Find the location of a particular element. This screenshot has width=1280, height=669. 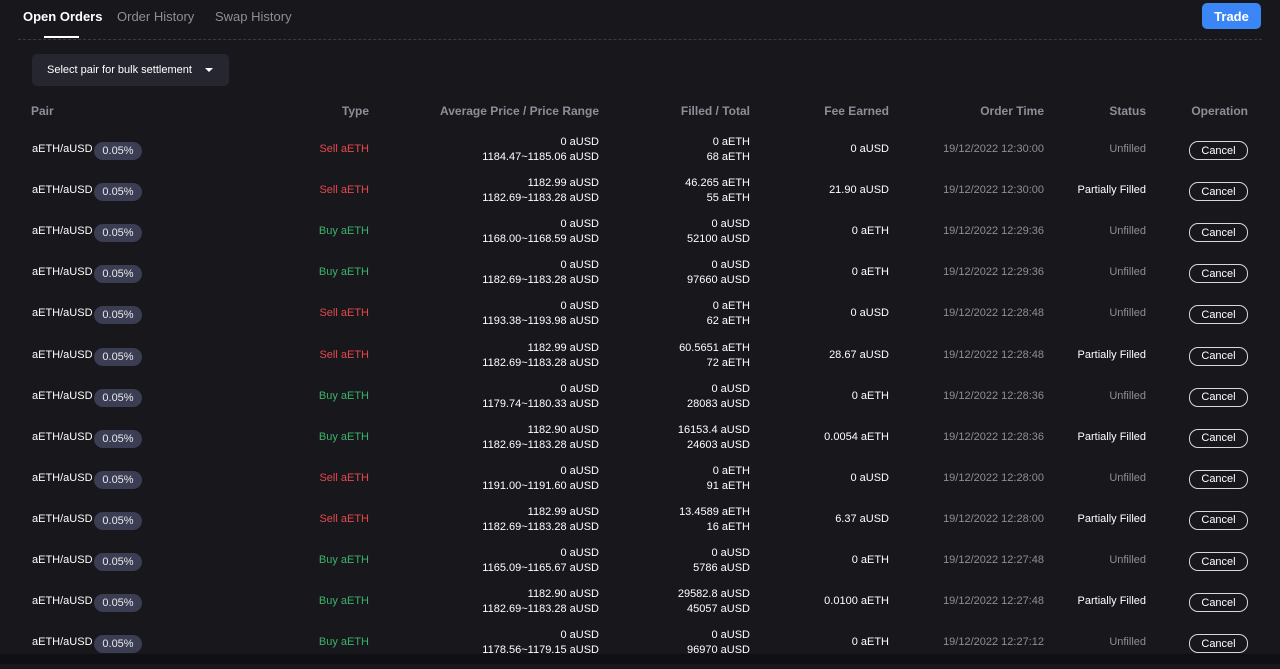

active-tab-indicator is located at coordinates (61, 37).